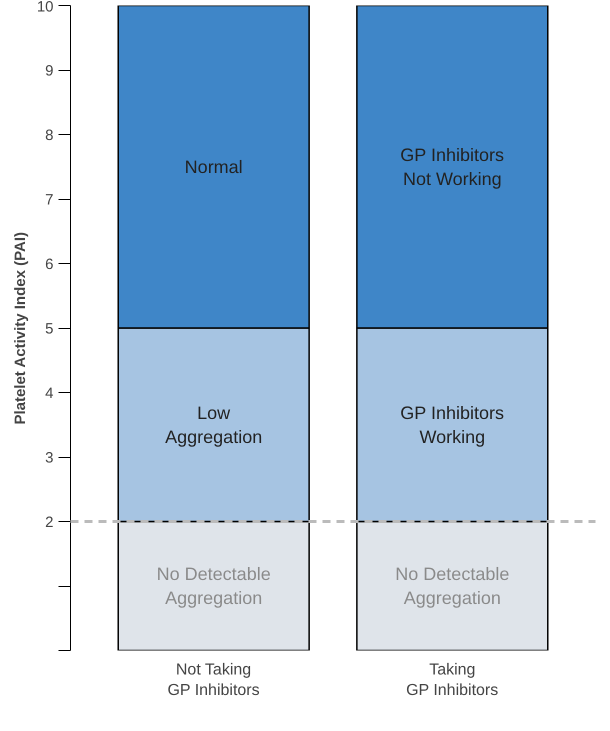 This screenshot has height=731, width=610. I want to click on y-tick-label: 10, so click(45, 8).